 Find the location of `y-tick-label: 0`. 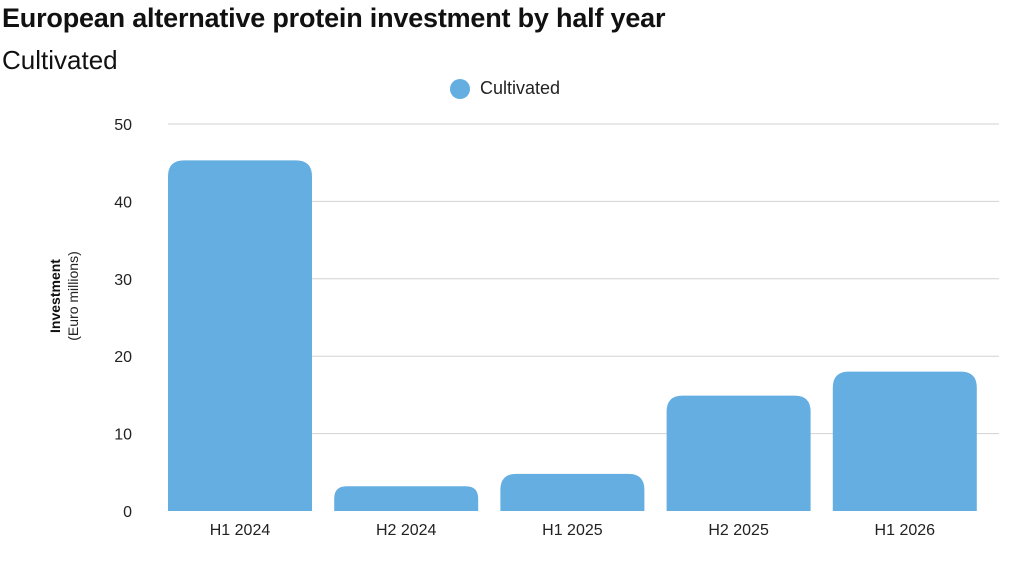

y-tick-label: 0 is located at coordinates (127, 512).